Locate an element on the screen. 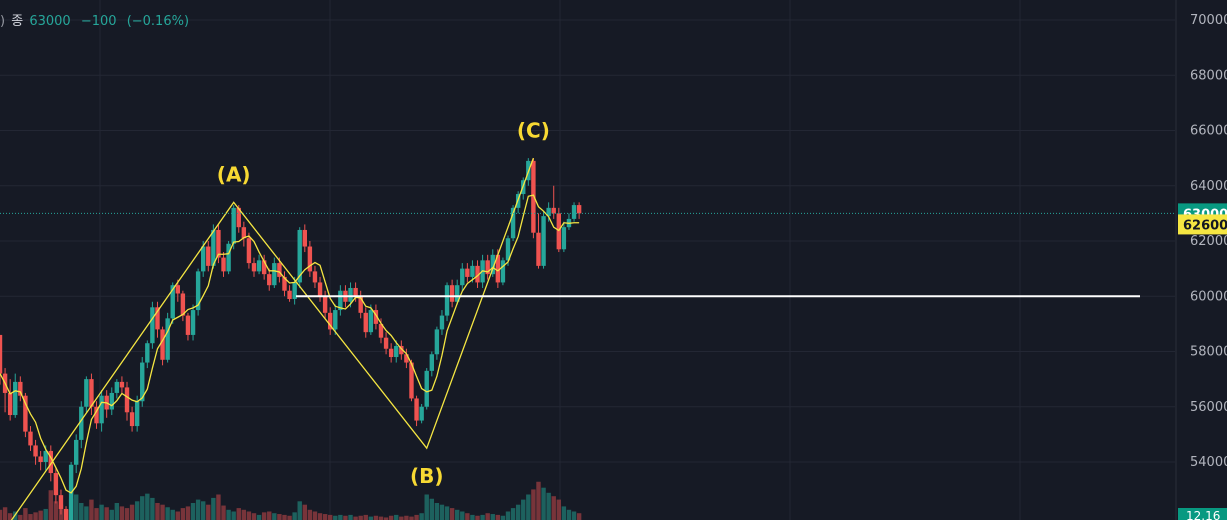 The width and height of the screenshot is (1227, 520). price-tick-label: 64000 is located at coordinates (1208, 186).